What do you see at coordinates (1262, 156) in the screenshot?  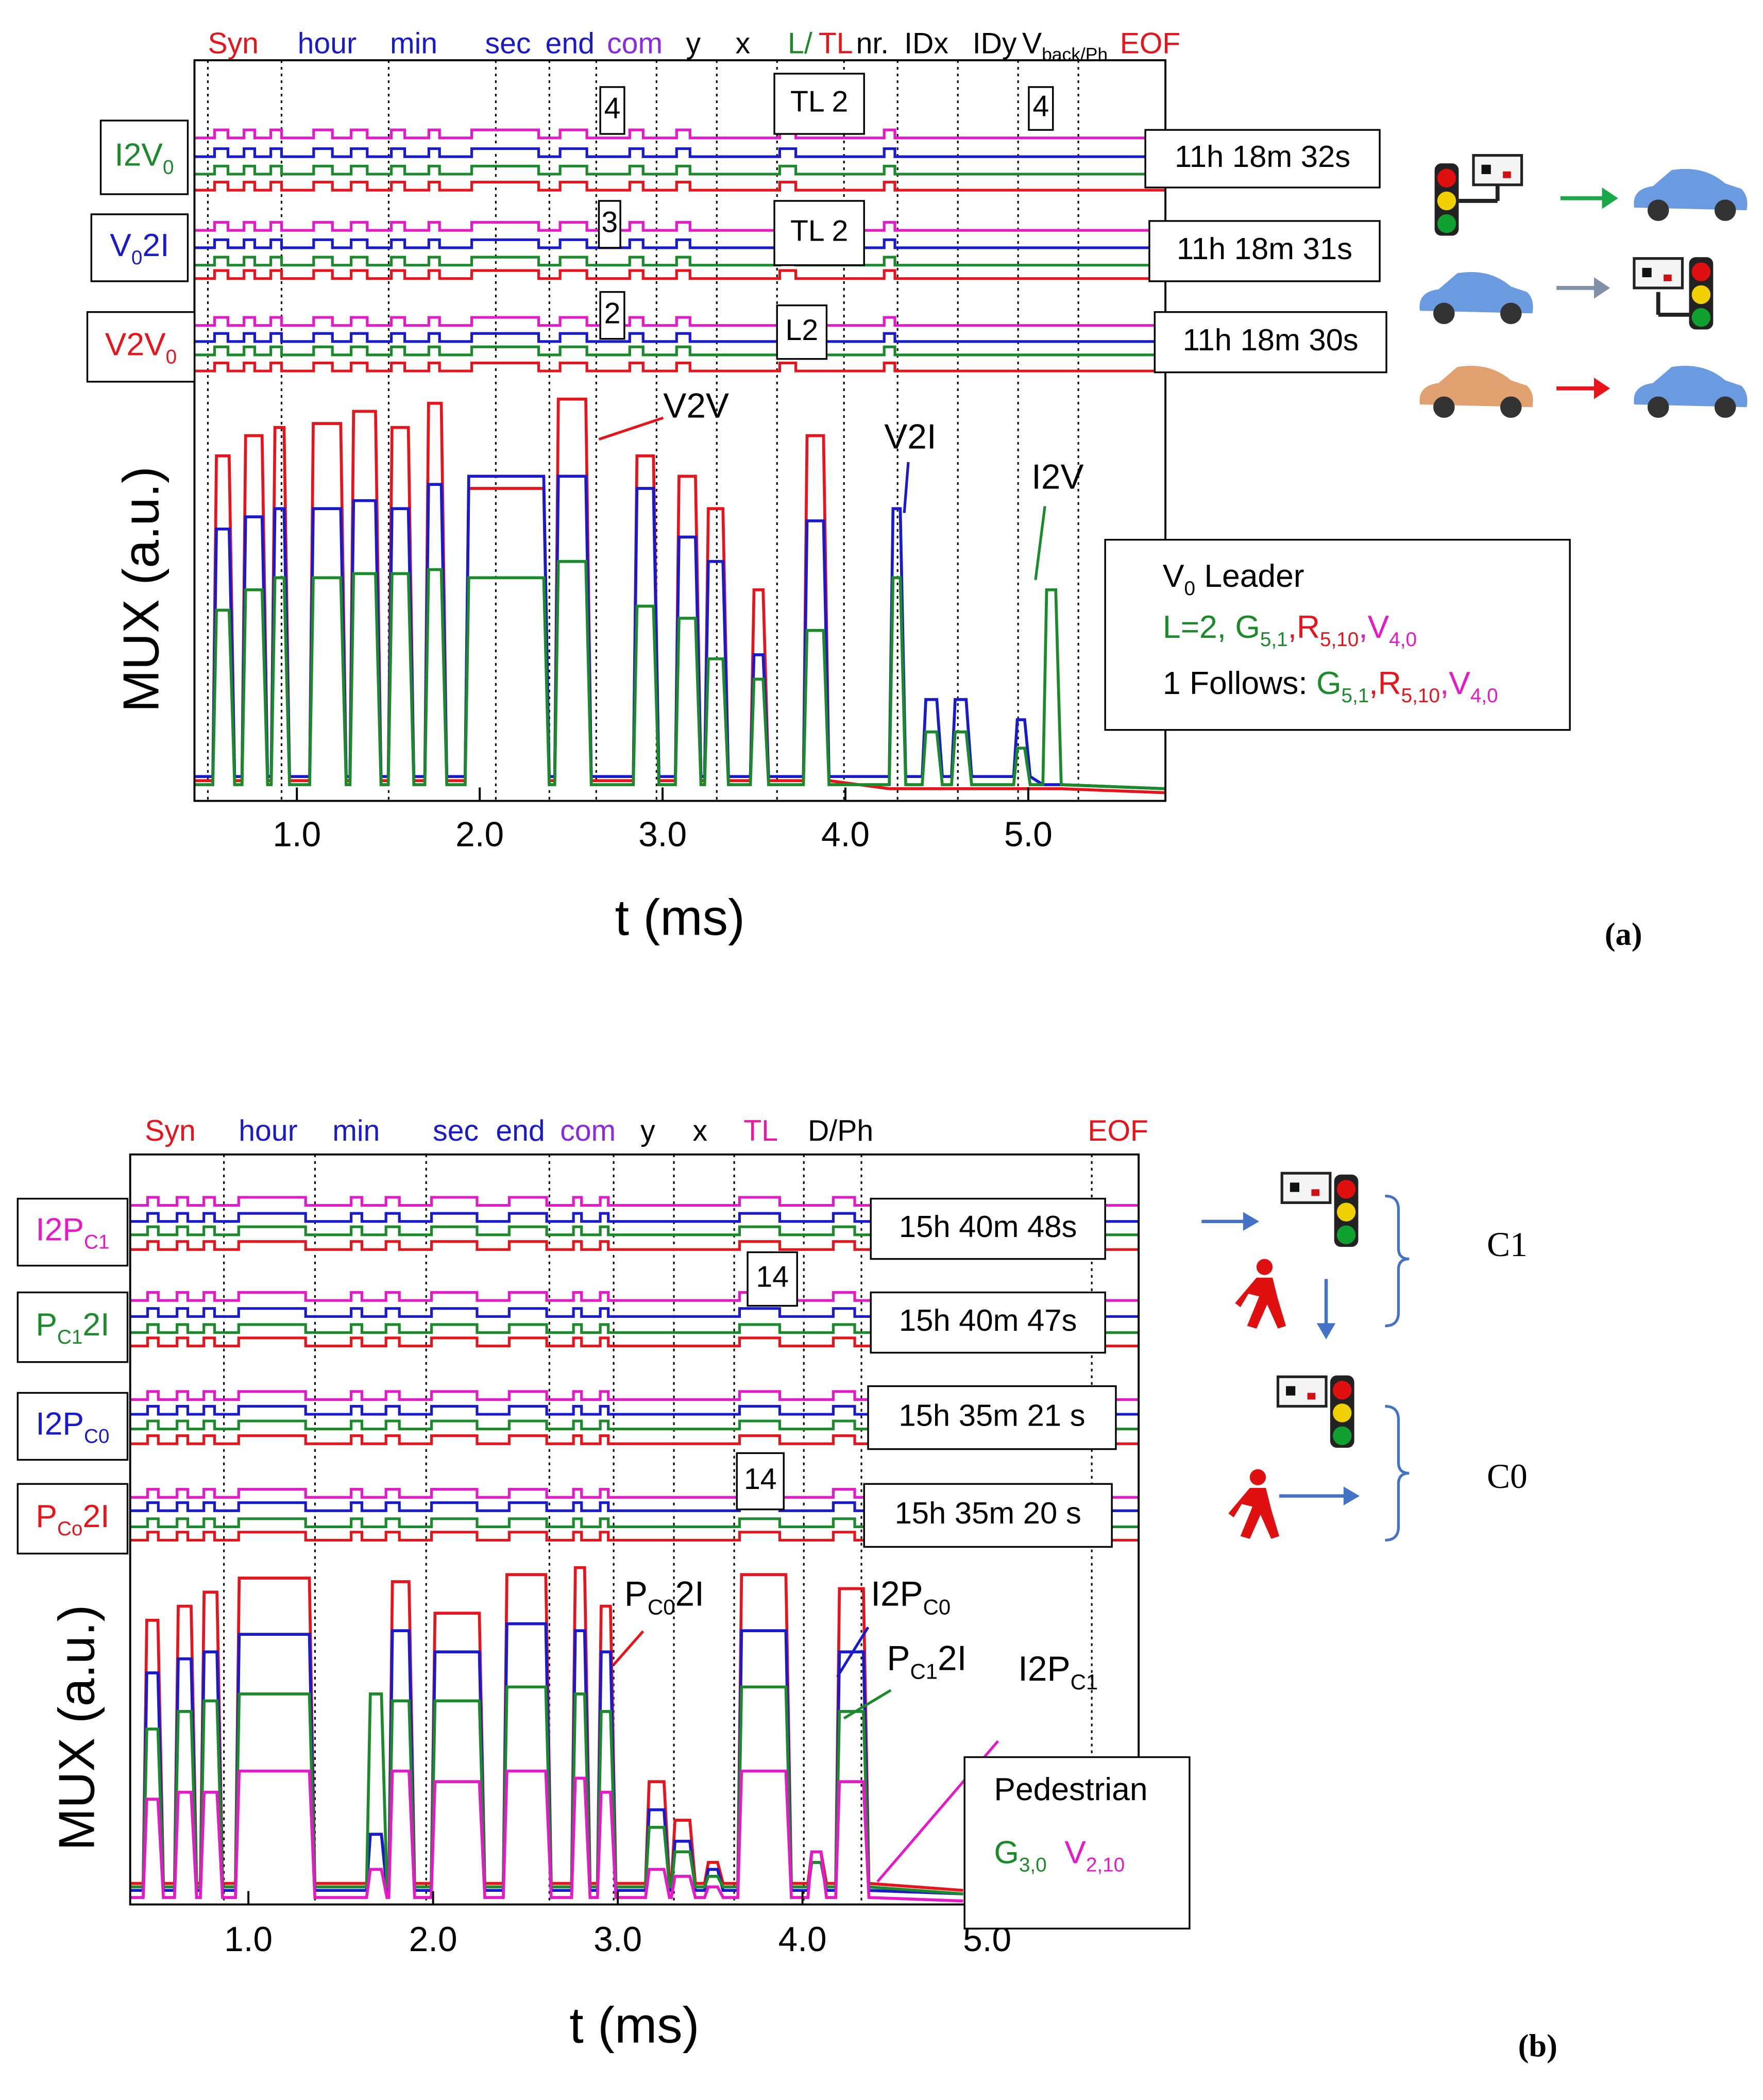 I see `timestamp: 11h 18m 32s` at bounding box center [1262, 156].